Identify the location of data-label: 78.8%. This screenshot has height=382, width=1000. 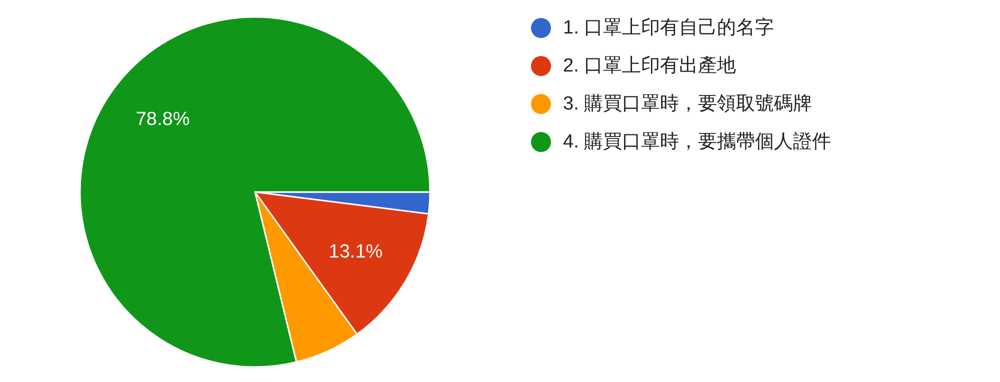
(163, 119).